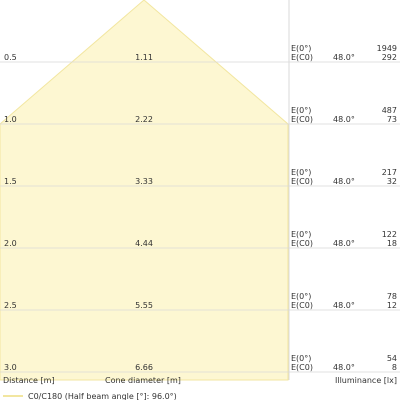 This screenshot has height=400, width=400. I want to click on illuminance-ec0-value: 292, so click(389, 57).